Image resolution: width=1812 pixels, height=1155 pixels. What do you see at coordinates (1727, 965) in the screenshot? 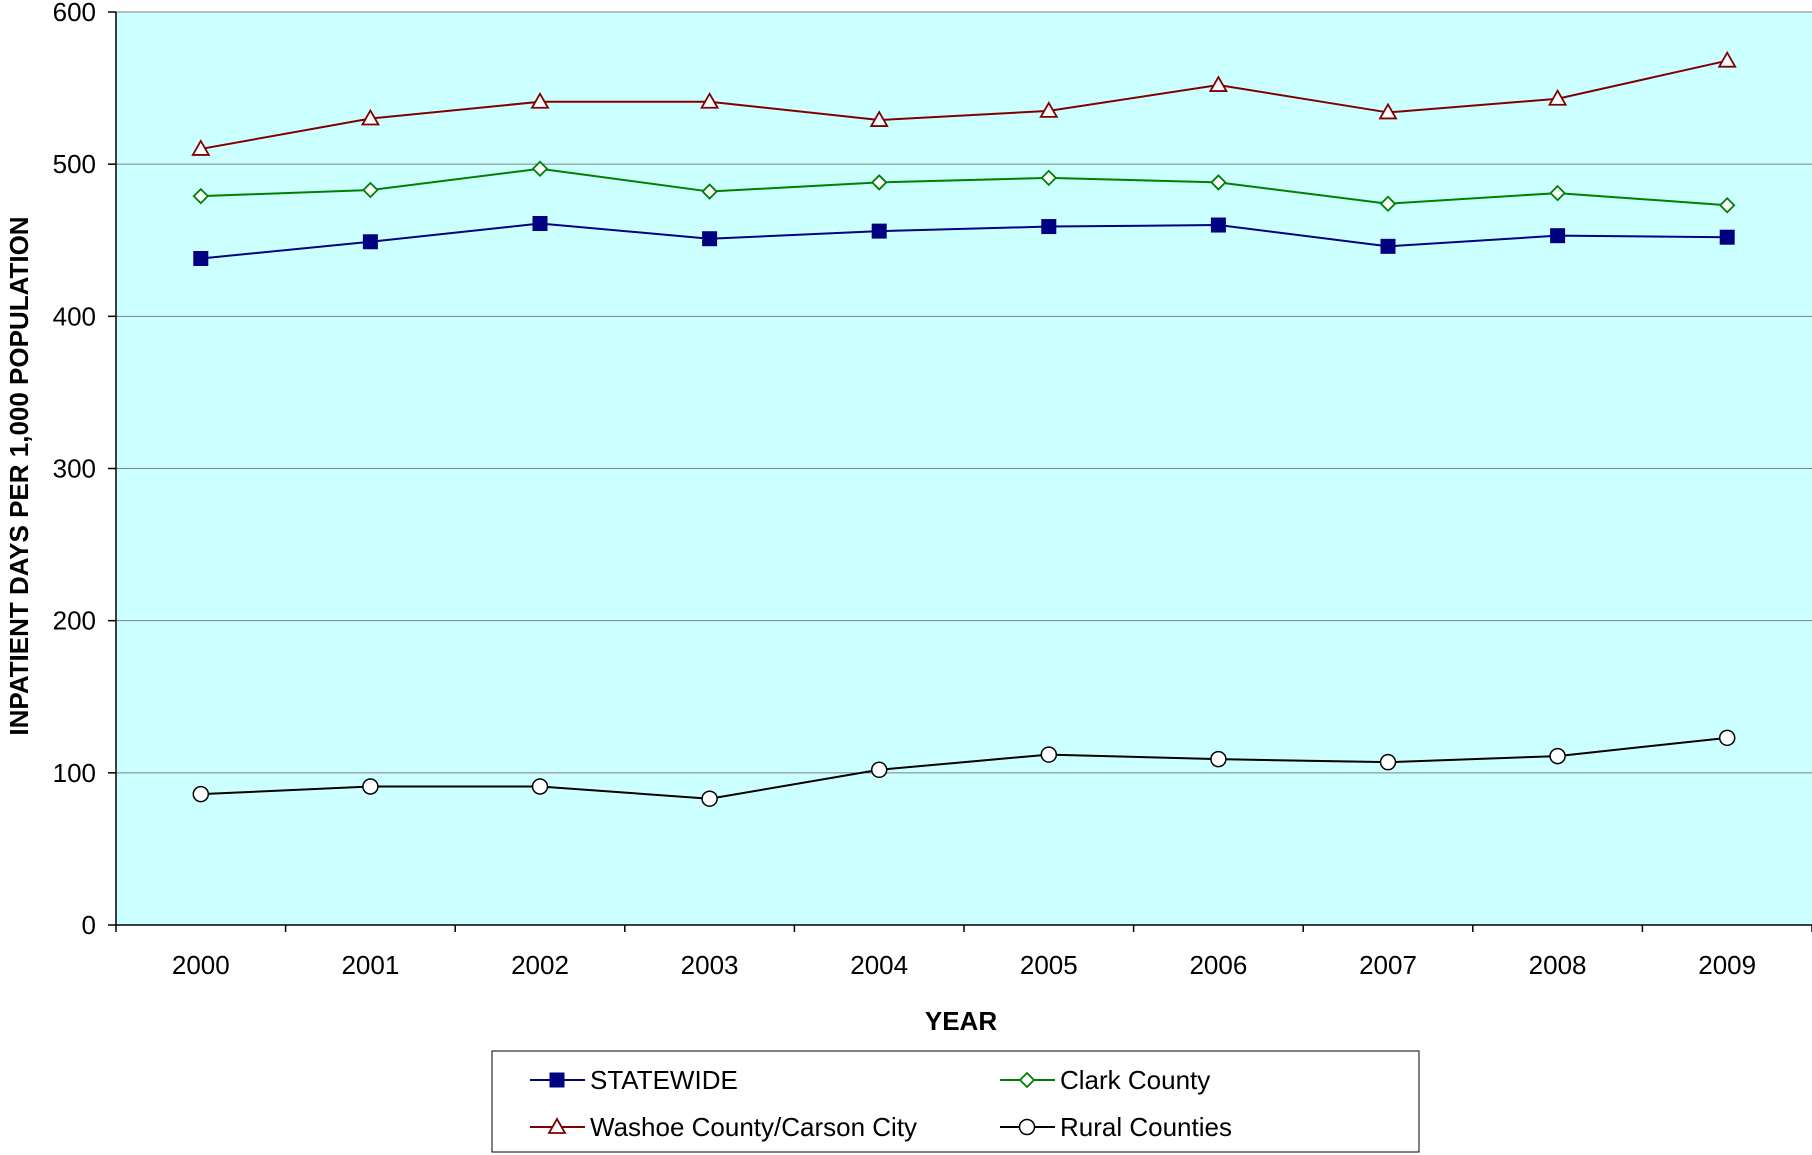
I see `x-tick-label: 2009` at bounding box center [1727, 965].